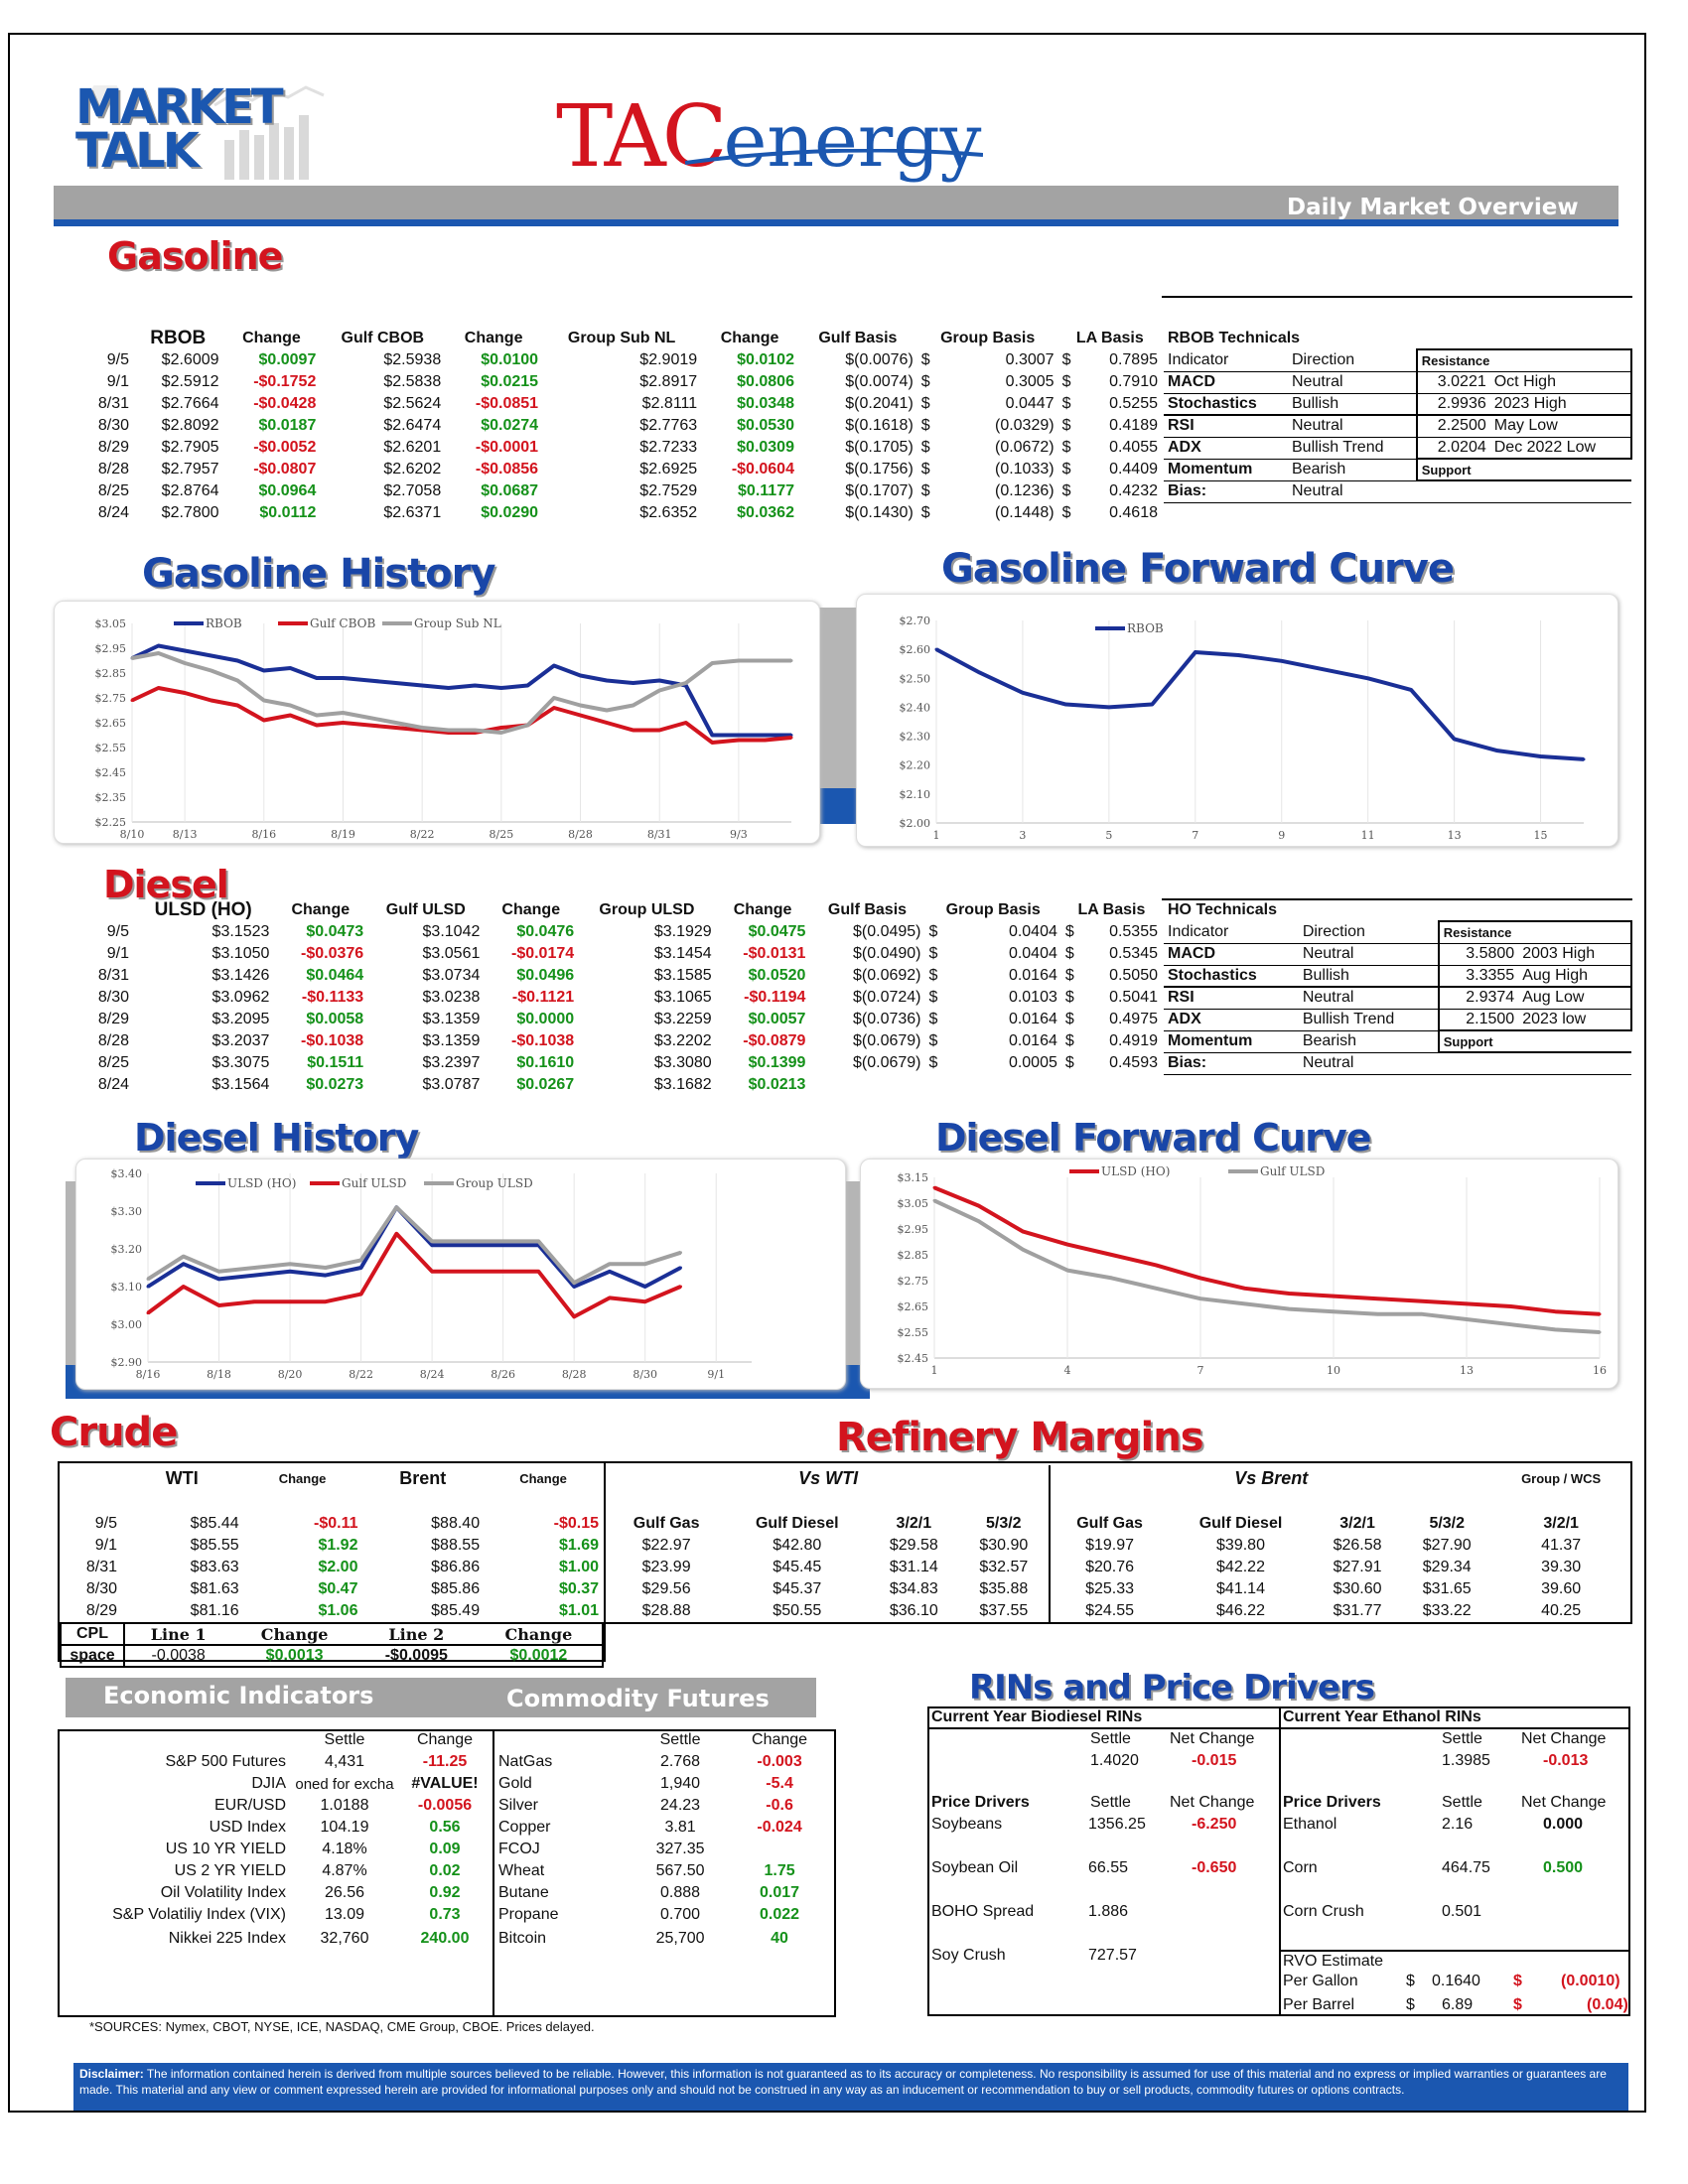  I want to click on group-basis-value: 0.0005, so click(1032, 1062).